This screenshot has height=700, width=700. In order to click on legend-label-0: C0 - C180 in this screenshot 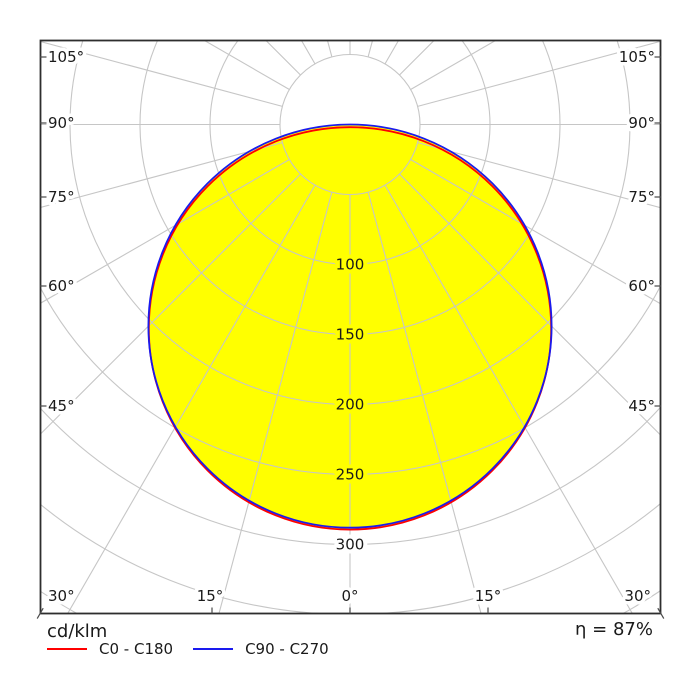, I will do `click(136, 649)`.